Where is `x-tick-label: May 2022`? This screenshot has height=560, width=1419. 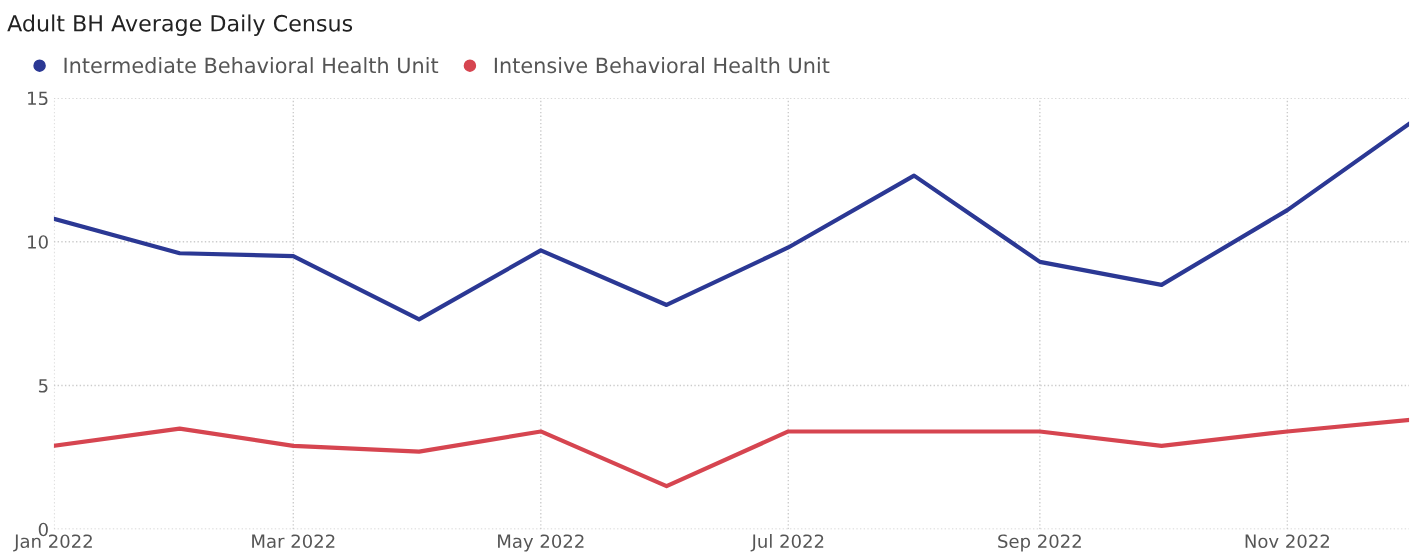 x-tick-label: May 2022 is located at coordinates (541, 543).